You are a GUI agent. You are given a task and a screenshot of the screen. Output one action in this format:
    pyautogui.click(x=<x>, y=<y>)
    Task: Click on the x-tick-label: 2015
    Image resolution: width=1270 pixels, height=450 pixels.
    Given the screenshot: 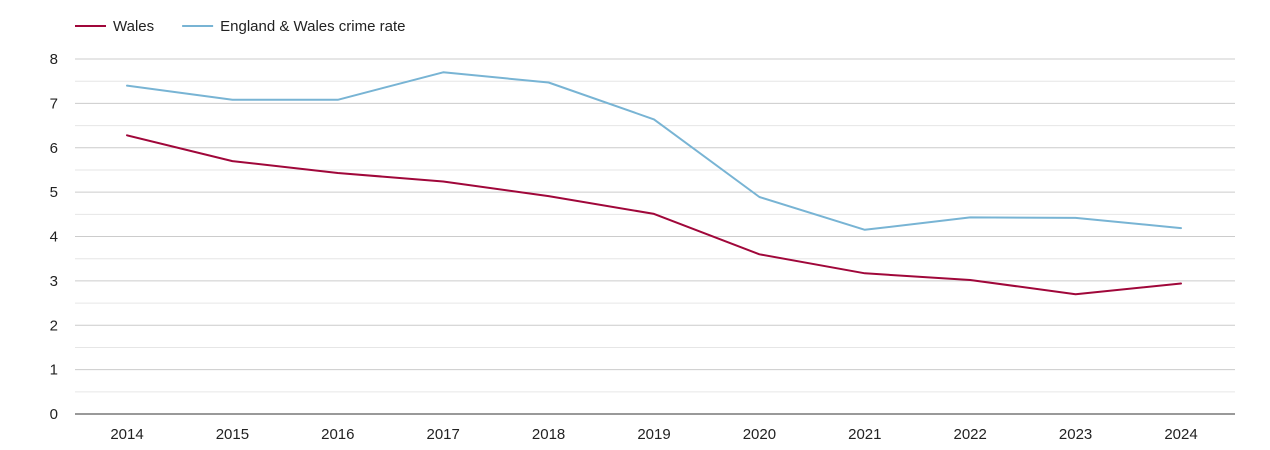 What is the action you would take?
    pyautogui.click(x=232, y=434)
    